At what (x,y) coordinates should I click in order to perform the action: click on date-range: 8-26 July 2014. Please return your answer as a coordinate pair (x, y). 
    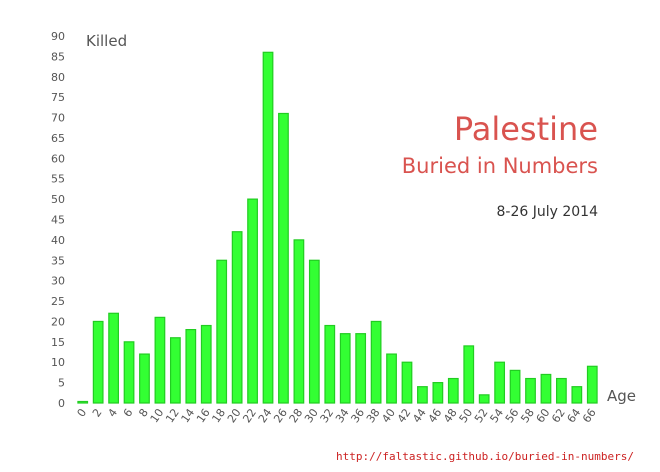
    Looking at the image, I should click on (547, 212).